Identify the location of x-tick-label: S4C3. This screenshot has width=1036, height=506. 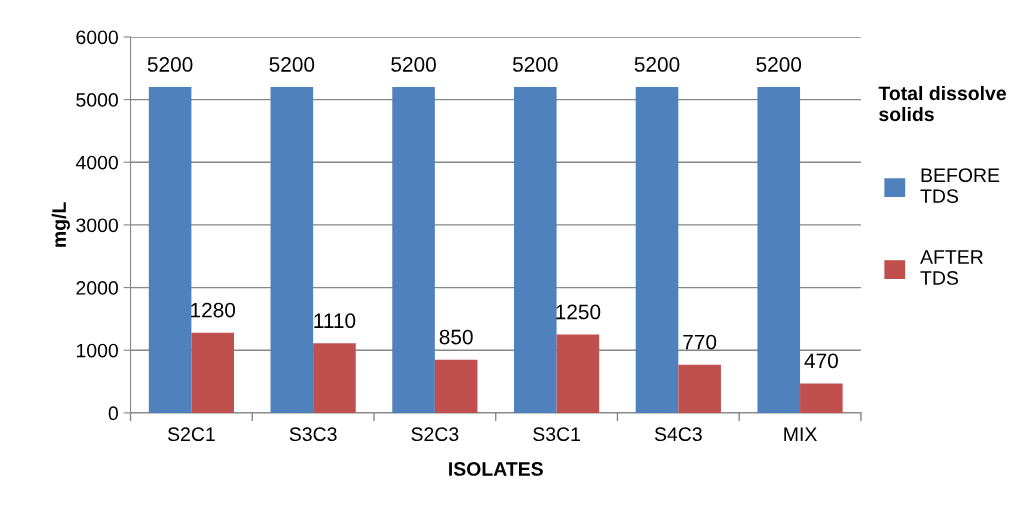
(678, 434).